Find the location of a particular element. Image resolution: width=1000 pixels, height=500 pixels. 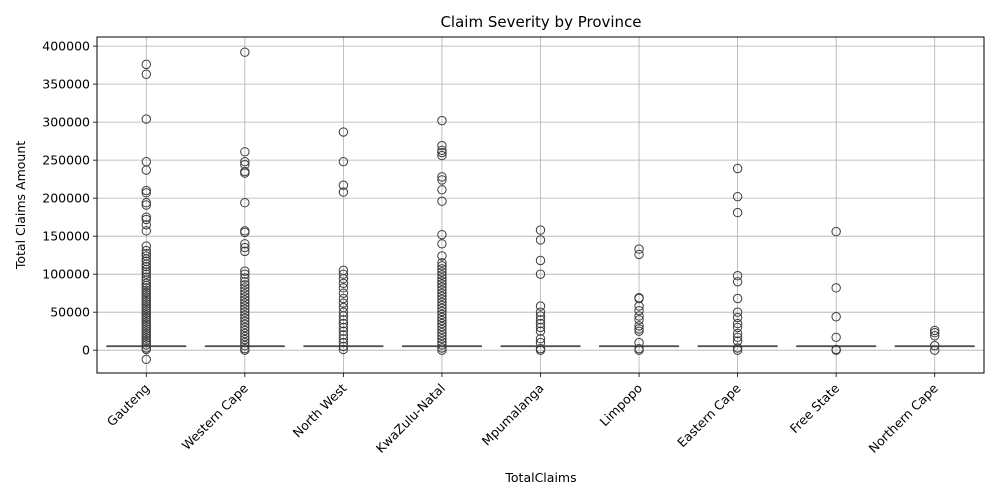

y-axis-title: Total Claims Amount is located at coordinates (20, 205).